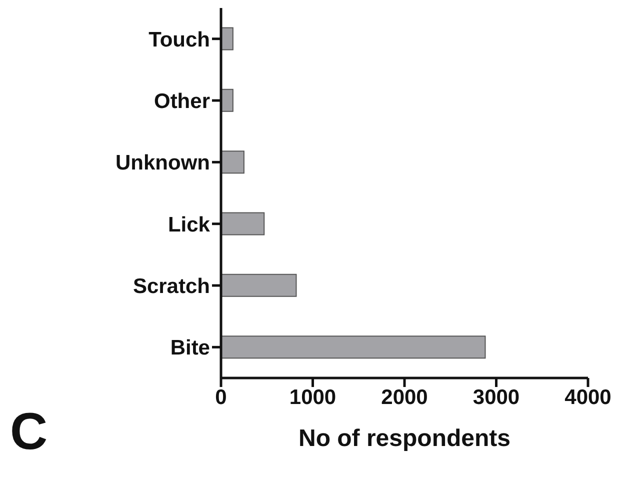 Image resolution: width=622 pixels, height=478 pixels. I want to click on y-tick-label: Touch, so click(179, 40).